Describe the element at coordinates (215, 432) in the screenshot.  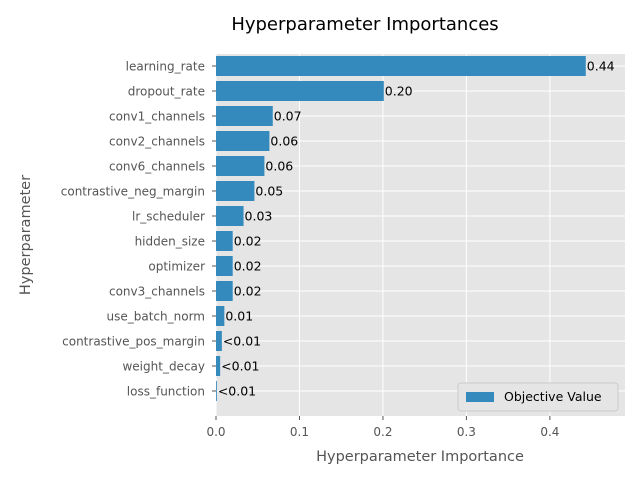
I see `x-tick-label: 0.0` at that location.